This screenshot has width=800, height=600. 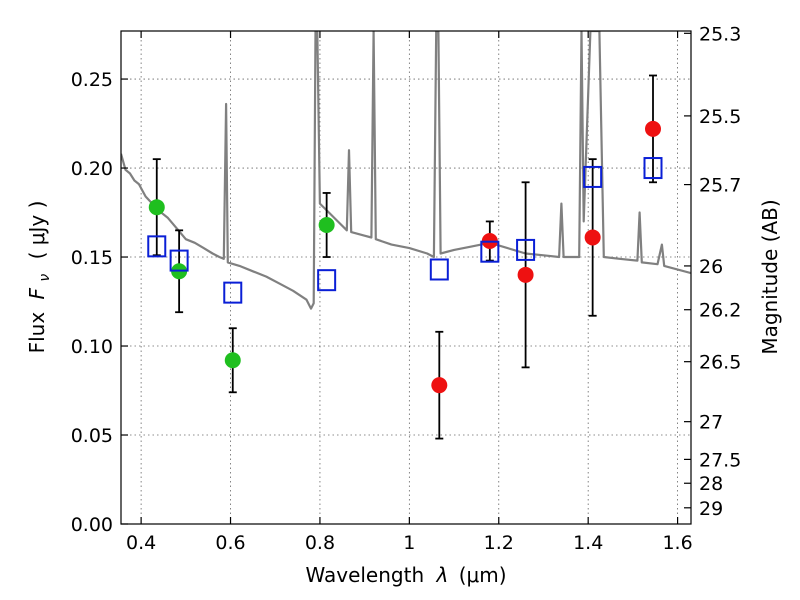 What do you see at coordinates (711, 509) in the screenshot?
I see `y2-tick-label: 29` at bounding box center [711, 509].